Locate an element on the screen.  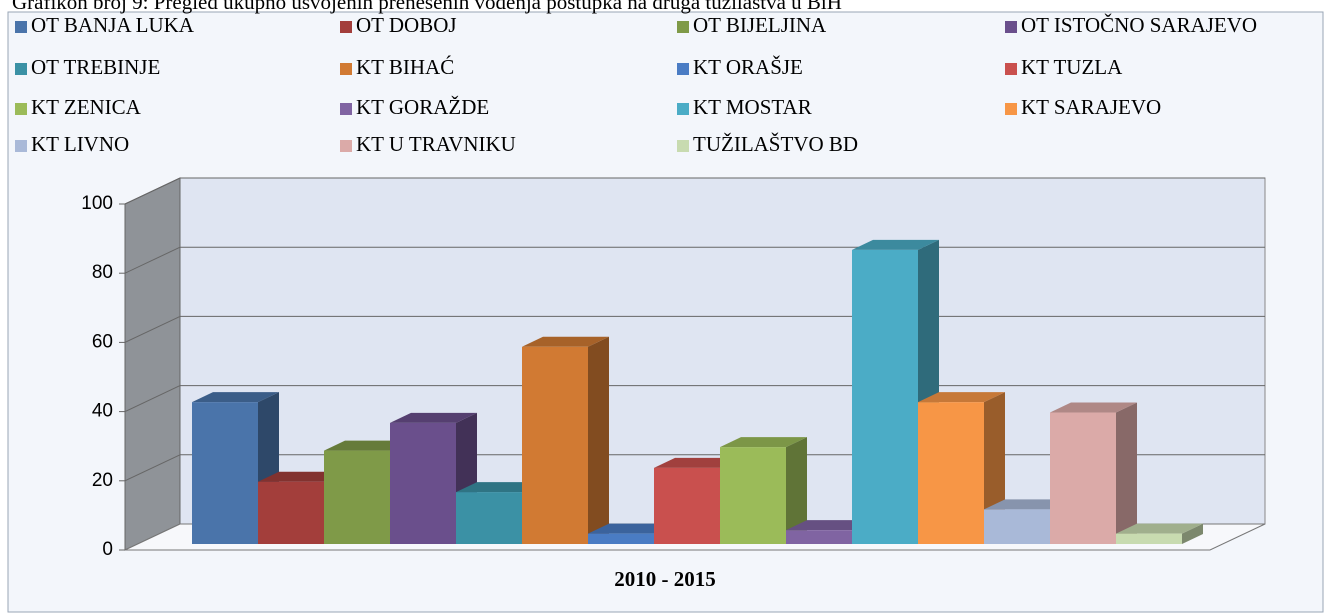
legend-label: OT ISTOČNO SARAJEVO is located at coordinates (1139, 25).